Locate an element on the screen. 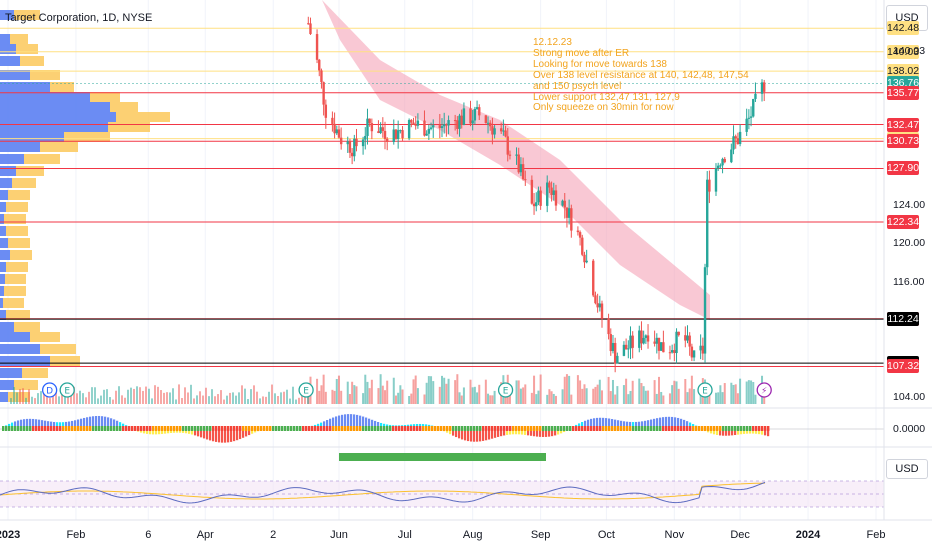 Image resolution: width=932 pixels, height=550 pixels. rsi-pane is located at coordinates (442, 494).